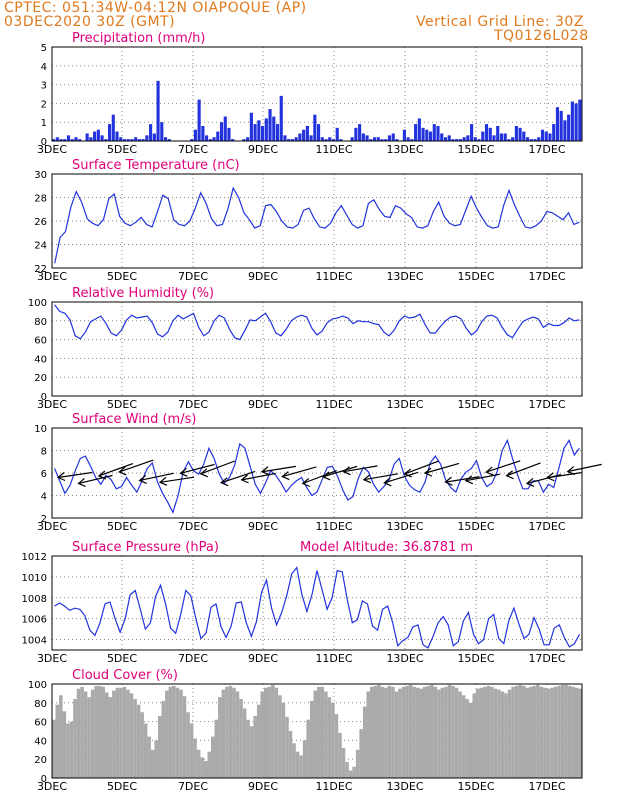  Describe the element at coordinates (40, 246) in the screenshot. I see `y-tick-label: 24` at that location.